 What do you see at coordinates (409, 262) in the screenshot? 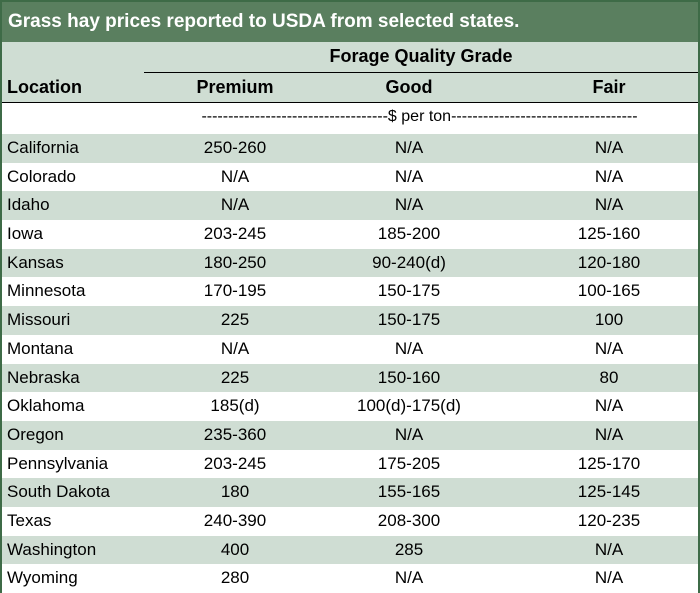
I see `good-cell: 90-240(d)` at bounding box center [409, 262].